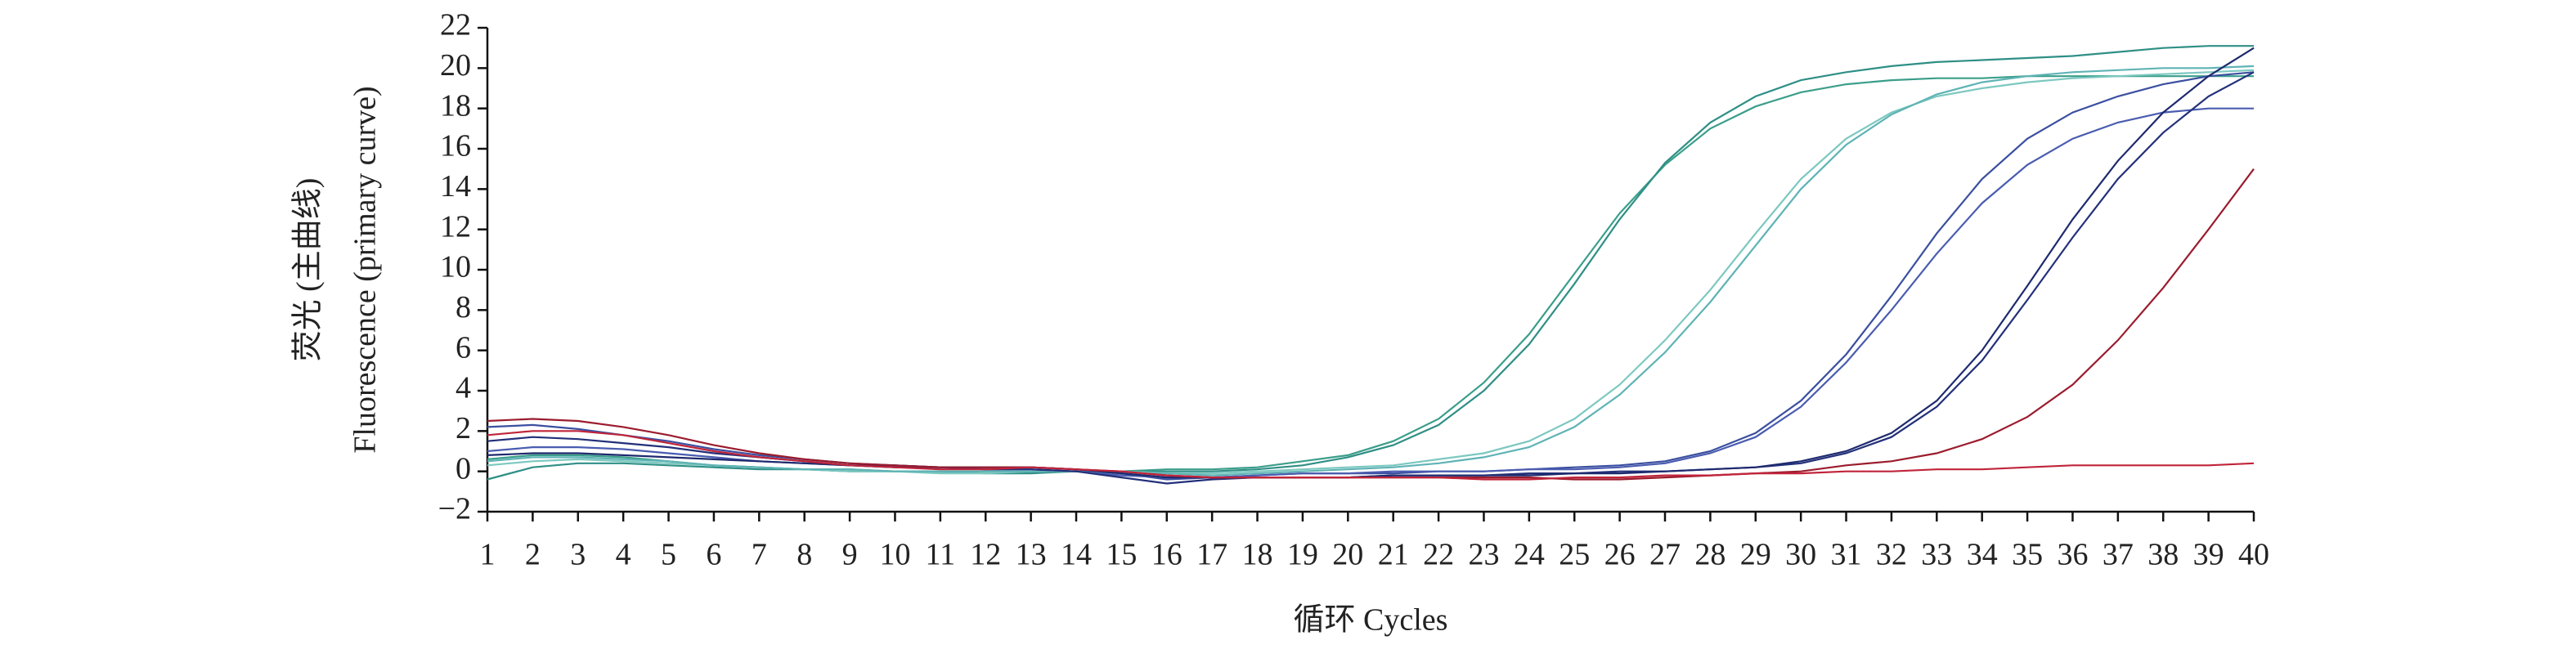 The height and width of the screenshot is (658, 2576). I want to click on x-tick-label: 18, so click(1257, 555).